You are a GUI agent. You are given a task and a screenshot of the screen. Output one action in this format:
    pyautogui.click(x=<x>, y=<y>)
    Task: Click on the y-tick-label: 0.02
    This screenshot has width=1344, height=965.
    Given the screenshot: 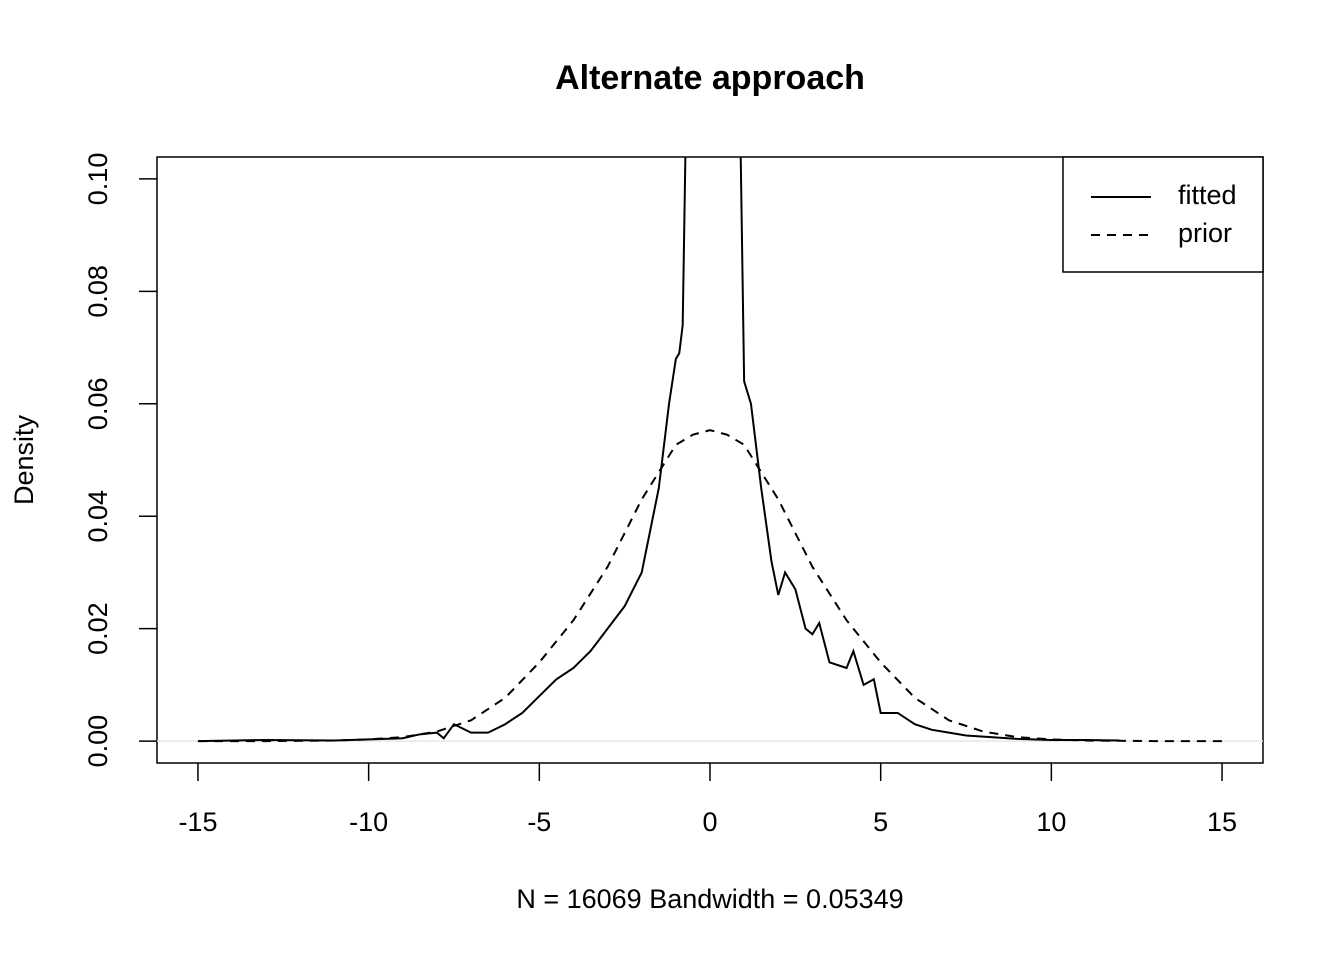 What is the action you would take?
    pyautogui.click(x=98, y=628)
    